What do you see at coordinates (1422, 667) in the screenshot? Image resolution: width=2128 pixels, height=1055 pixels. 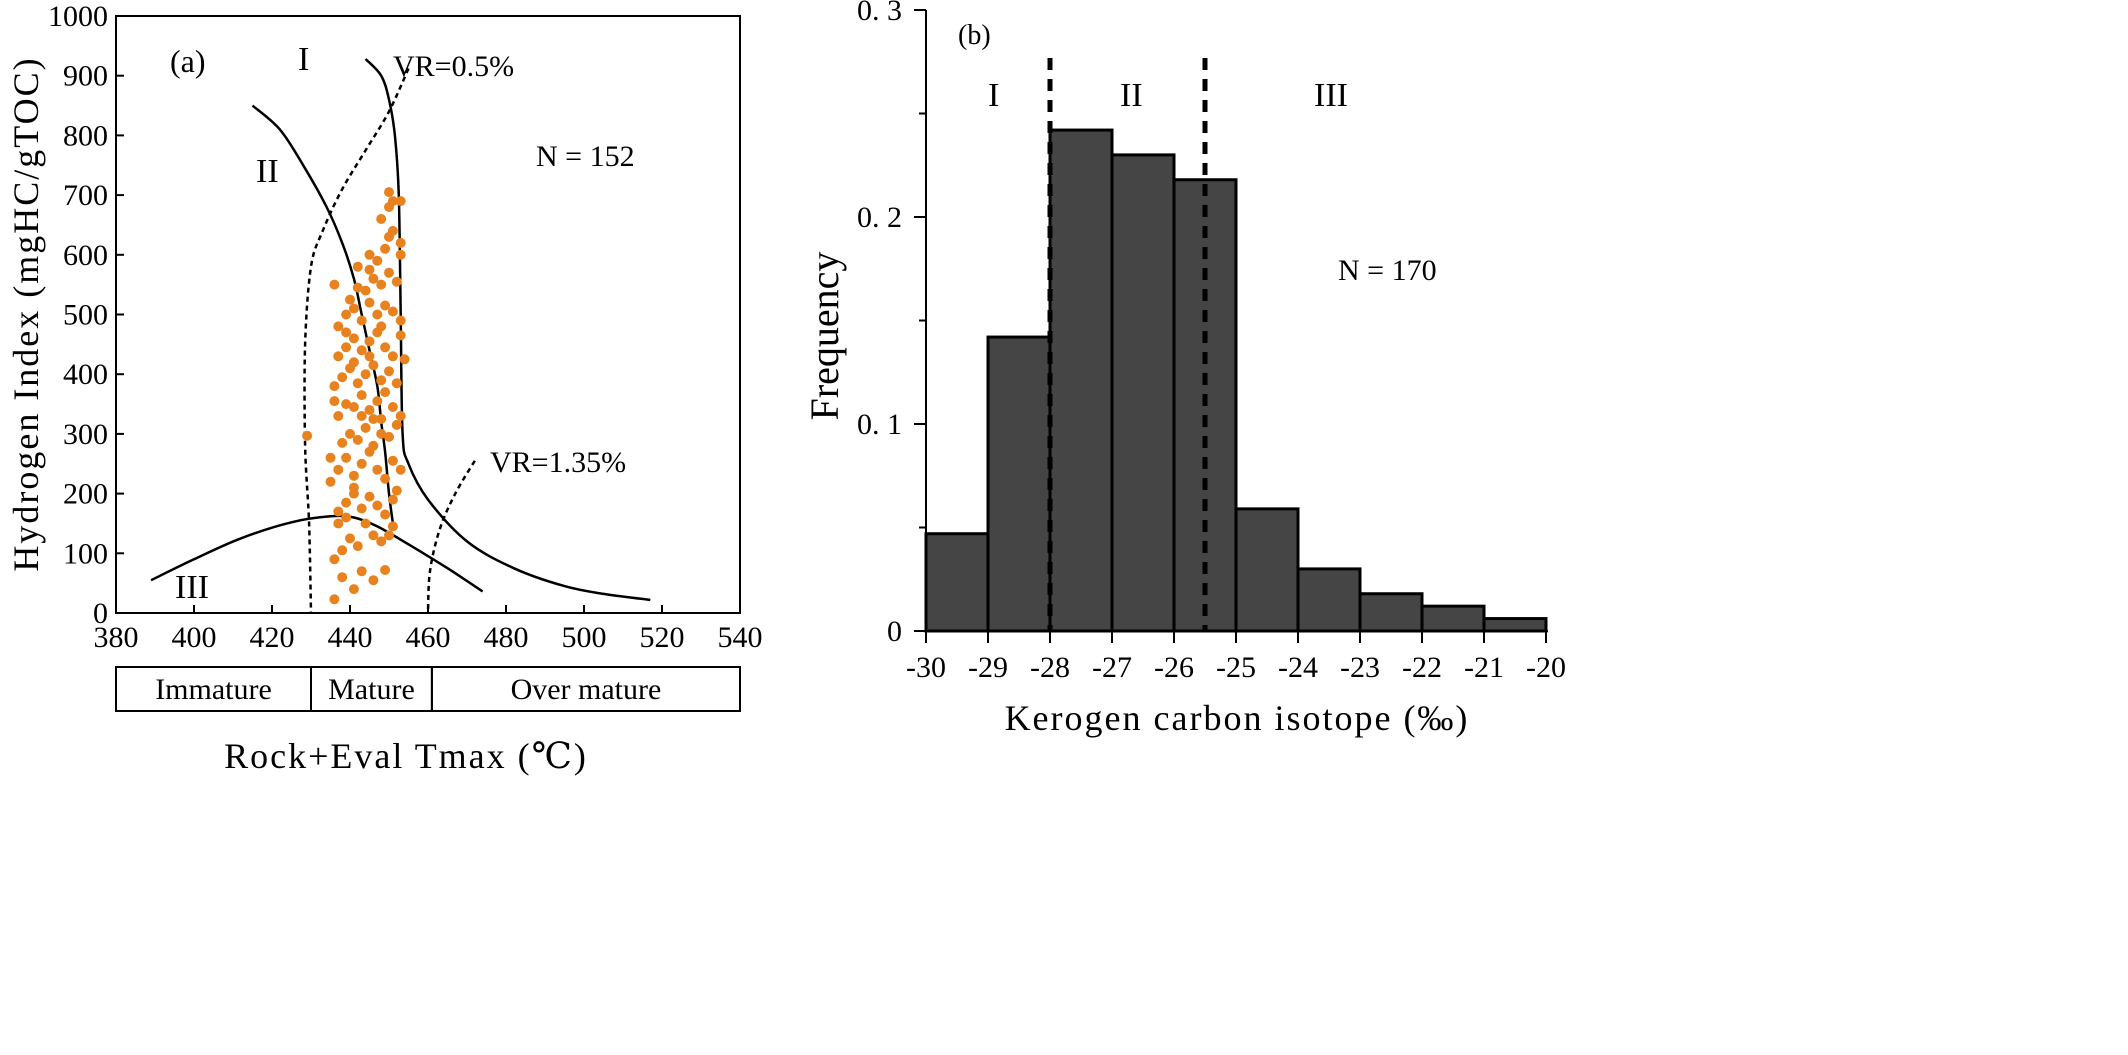 I see `x-tick-label: -22` at bounding box center [1422, 667].